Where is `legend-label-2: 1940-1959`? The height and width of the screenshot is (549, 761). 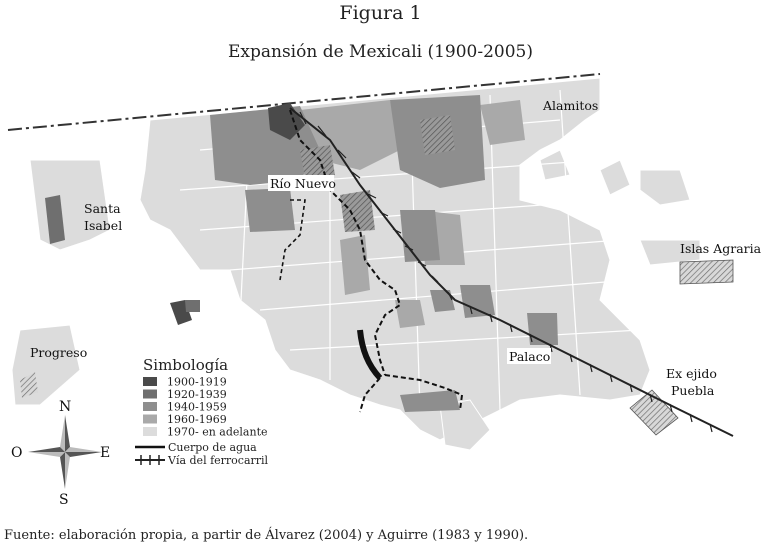 legend-label-2: 1940-1959 is located at coordinates (197, 407).